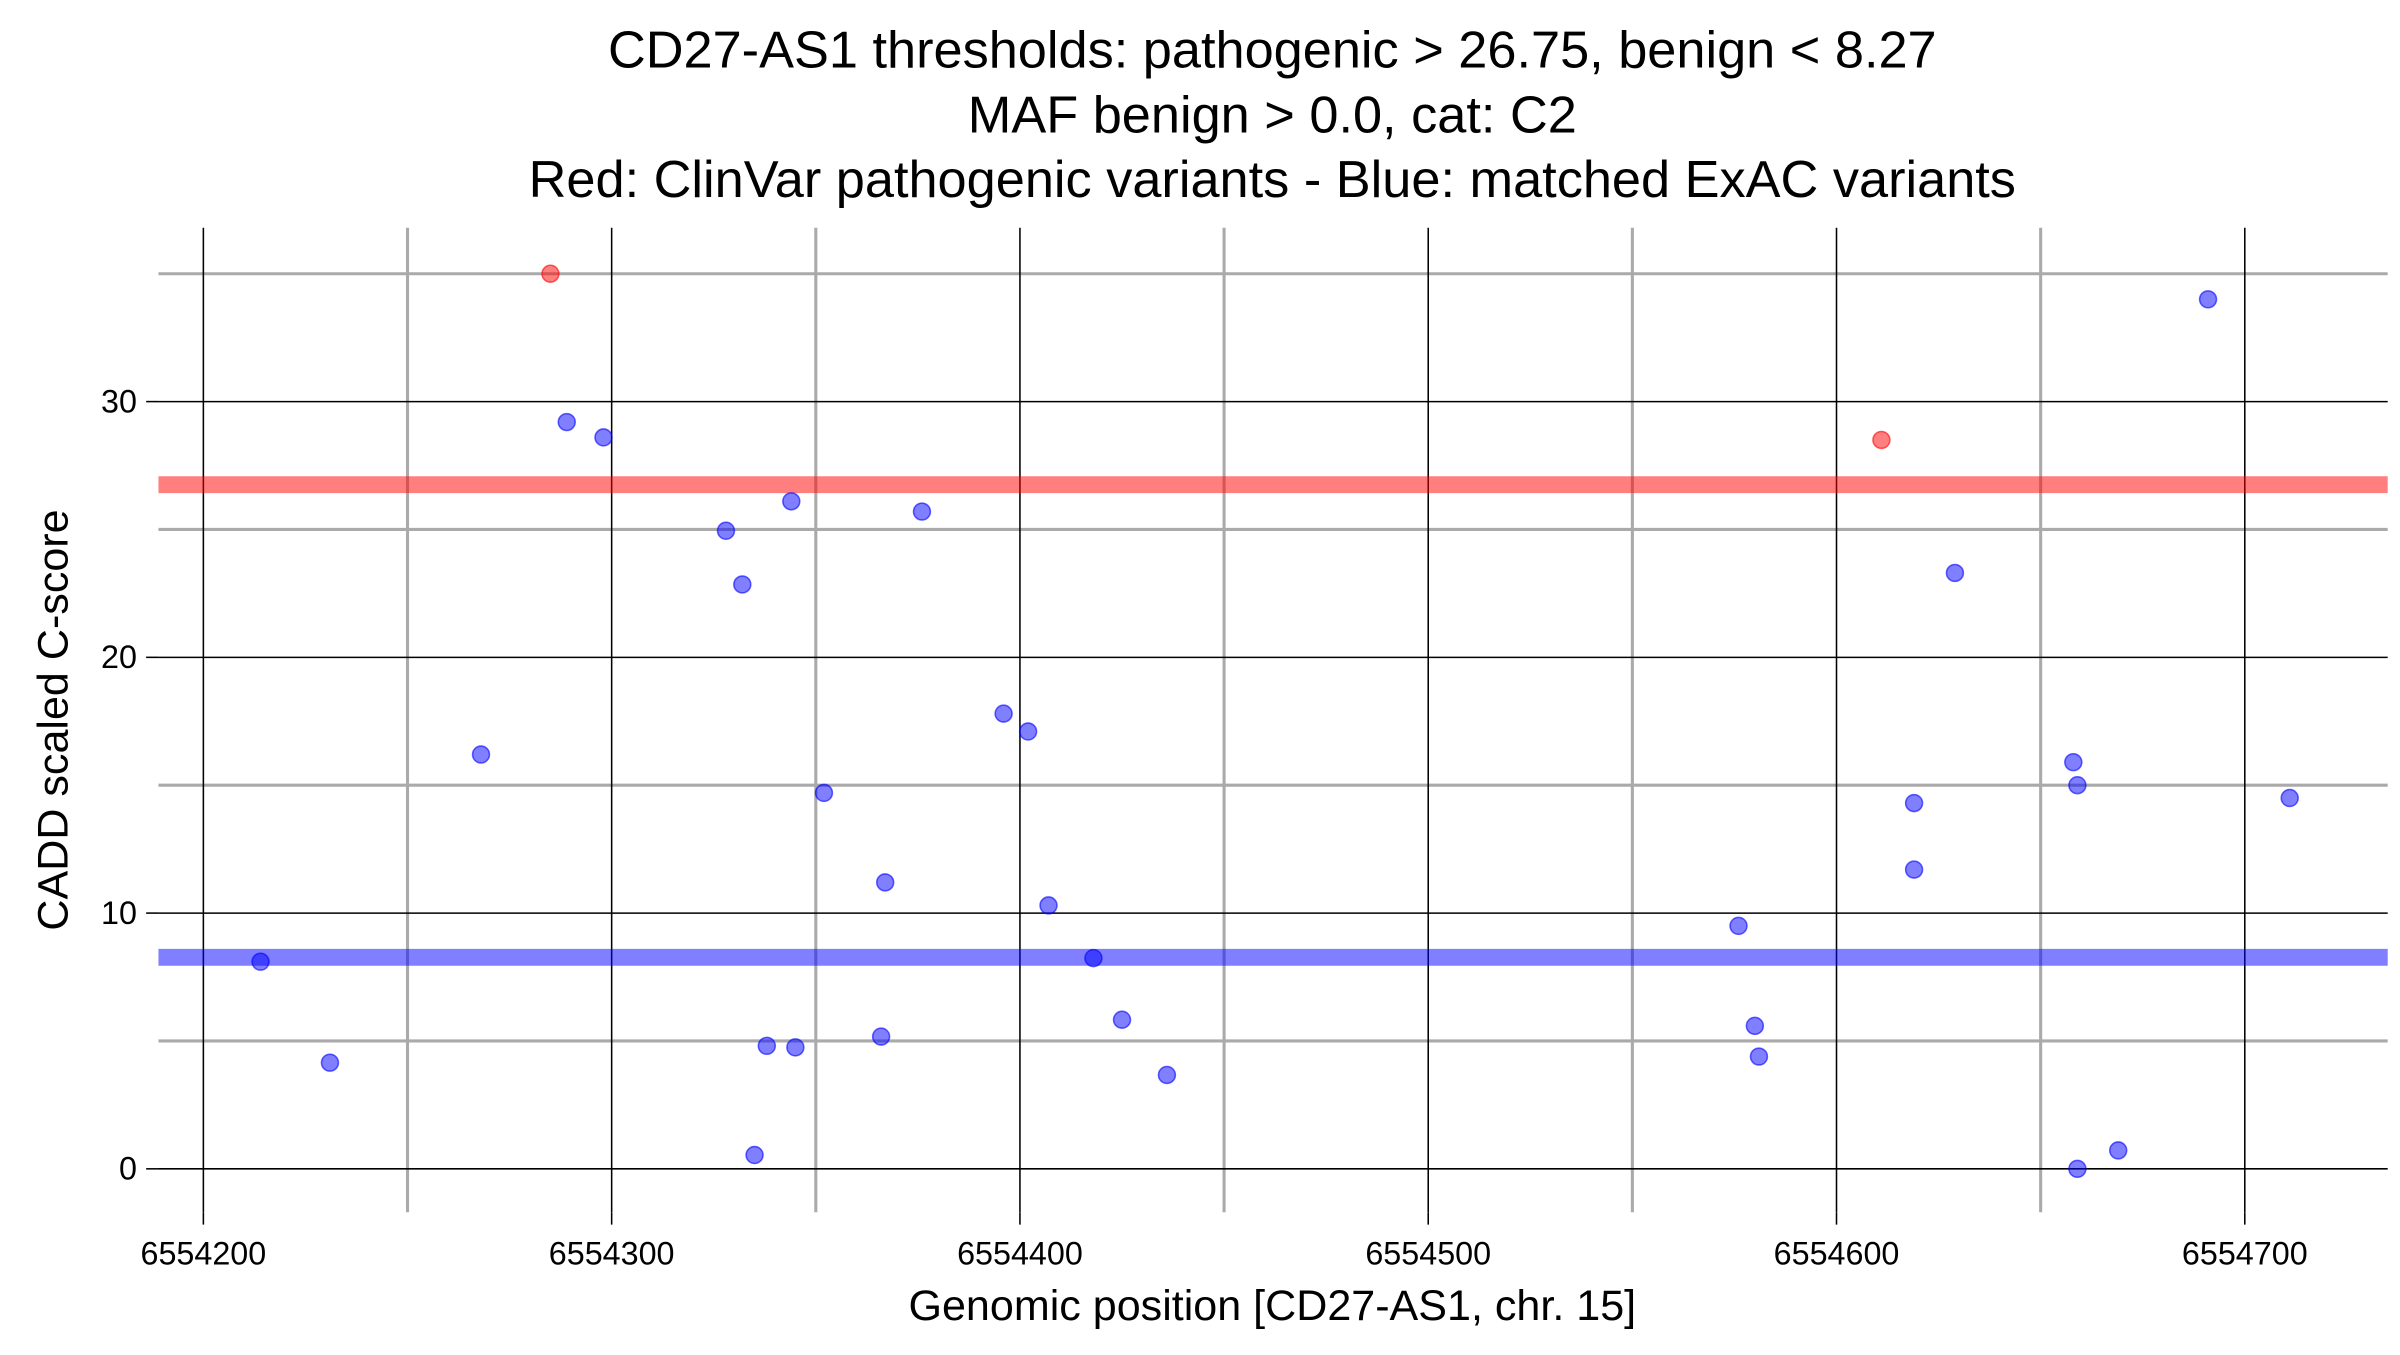 The height and width of the screenshot is (1355, 2400). Describe the element at coordinates (1272, 1306) in the screenshot. I see `x-axis-label: Genomic position [CD27-AS1, chr. 15]` at that location.